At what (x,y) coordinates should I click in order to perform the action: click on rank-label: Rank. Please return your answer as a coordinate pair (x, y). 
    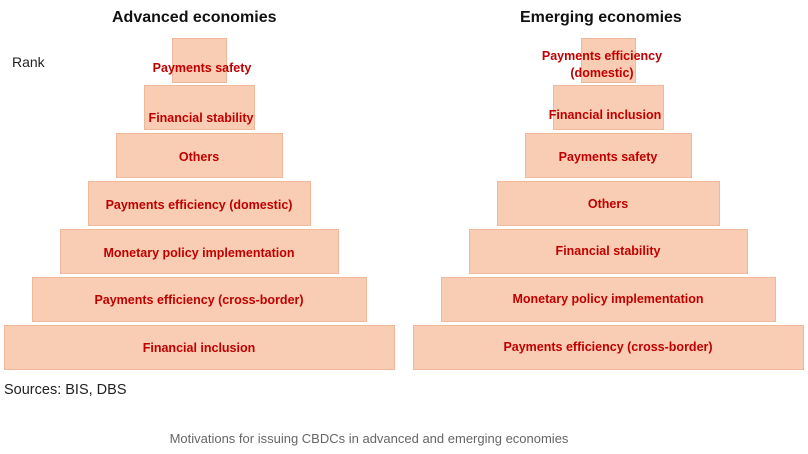
    Looking at the image, I should click on (28, 62).